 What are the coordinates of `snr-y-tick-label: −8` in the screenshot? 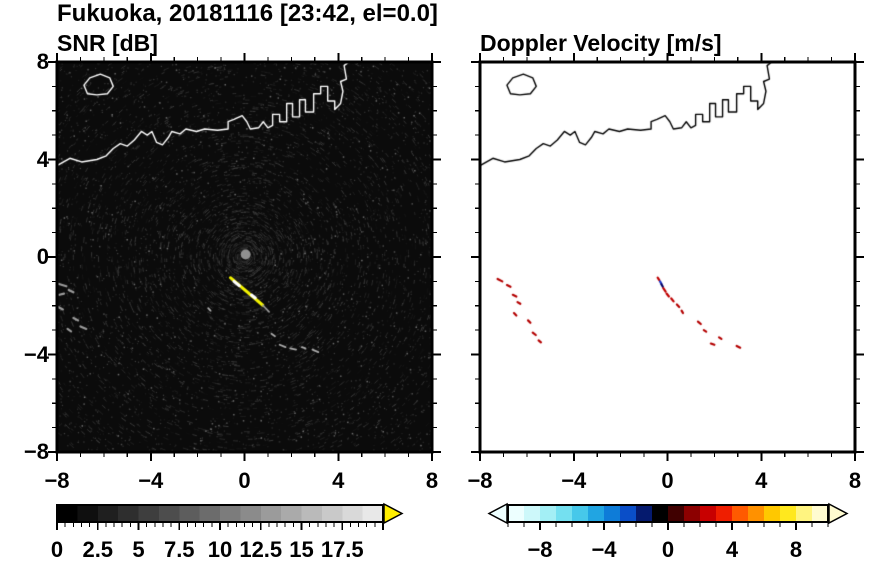 It's located at (36, 451).